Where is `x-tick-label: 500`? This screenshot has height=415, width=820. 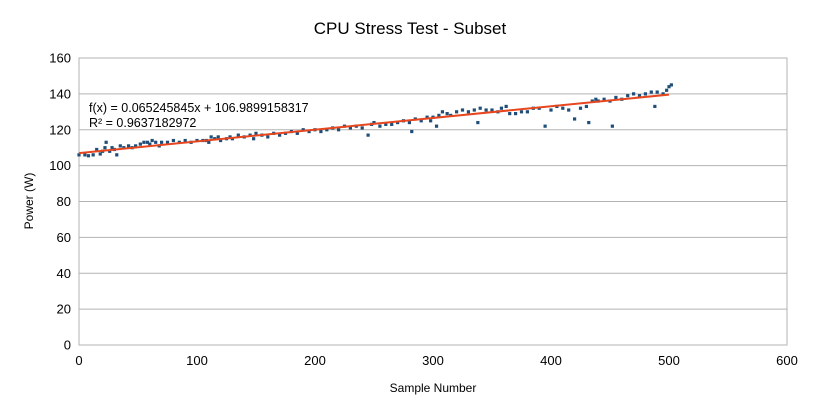
x-tick-label: 500 is located at coordinates (669, 360).